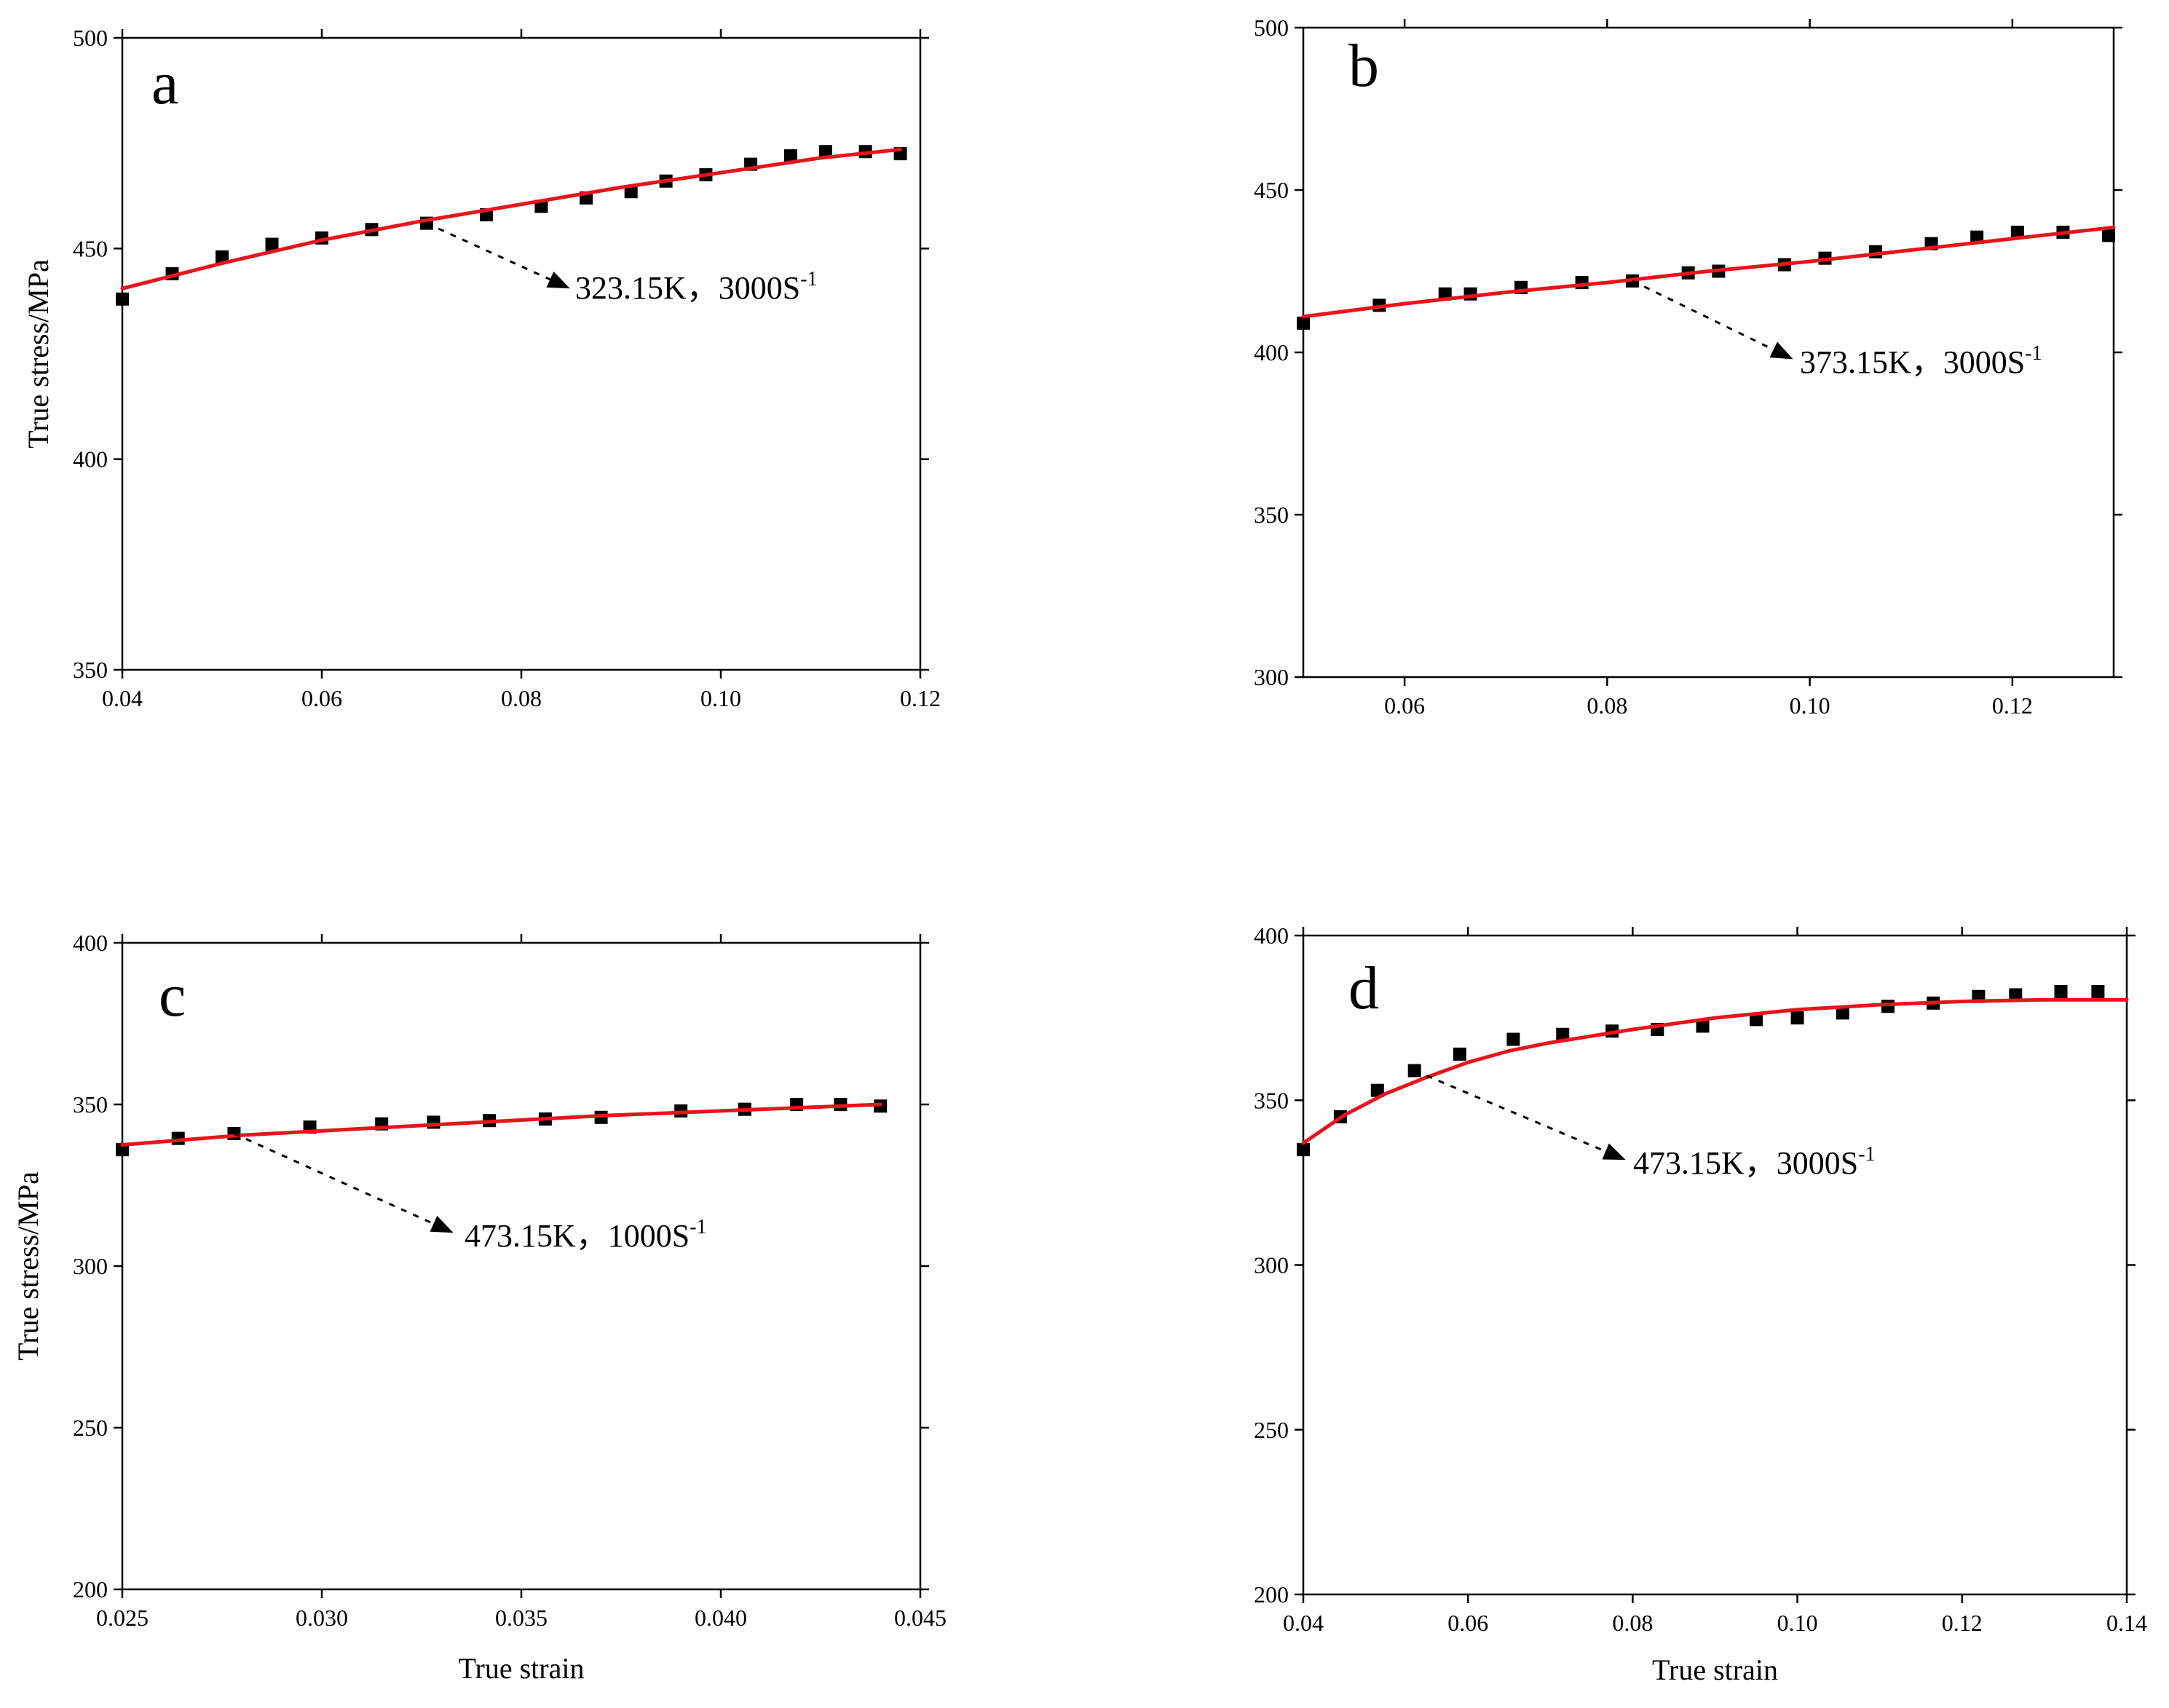  Describe the element at coordinates (1912, 362) in the screenshot. I see `annotation-text: 373.15K，3000S` at that location.